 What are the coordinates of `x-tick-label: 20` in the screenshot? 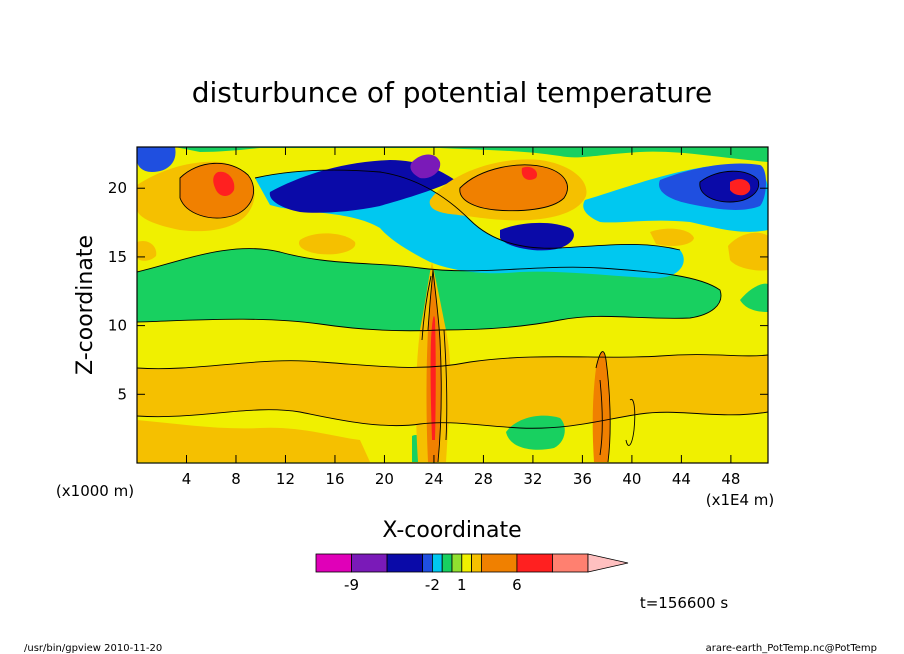 It's located at (384, 479).